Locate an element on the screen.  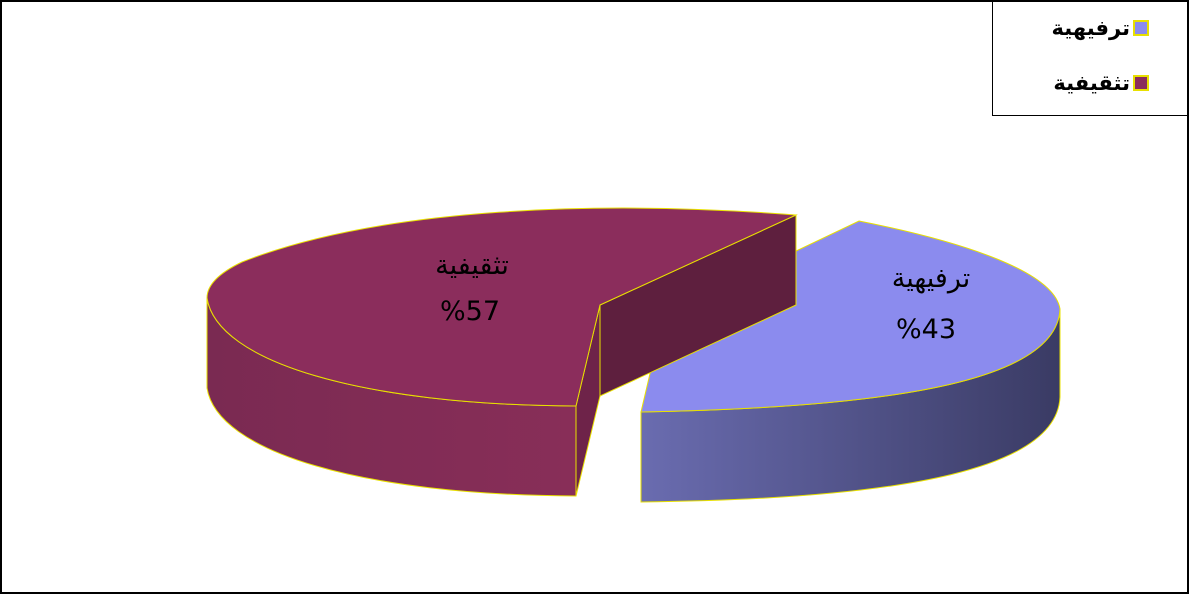
data-label-category-0: ترفيهية is located at coordinates (931, 278).